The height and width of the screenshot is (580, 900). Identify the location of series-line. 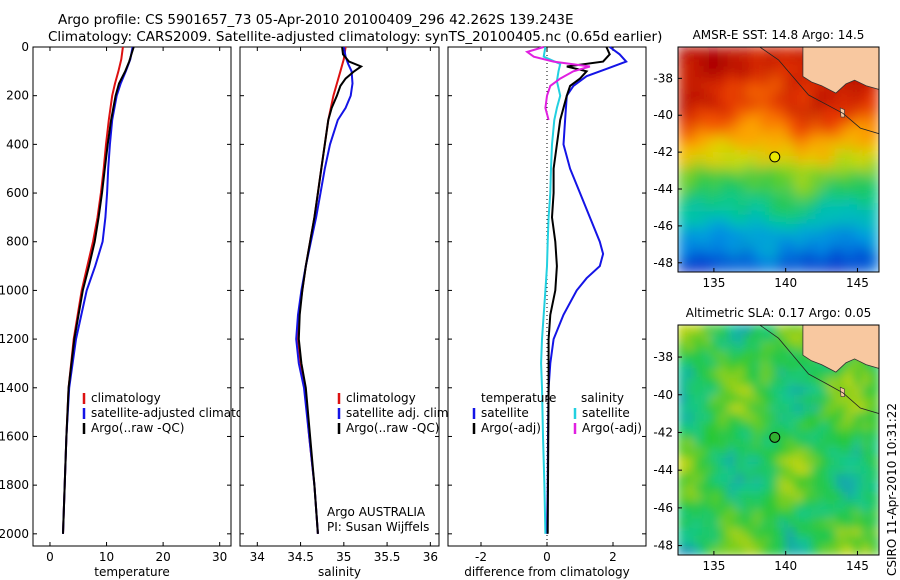
(324, 290).